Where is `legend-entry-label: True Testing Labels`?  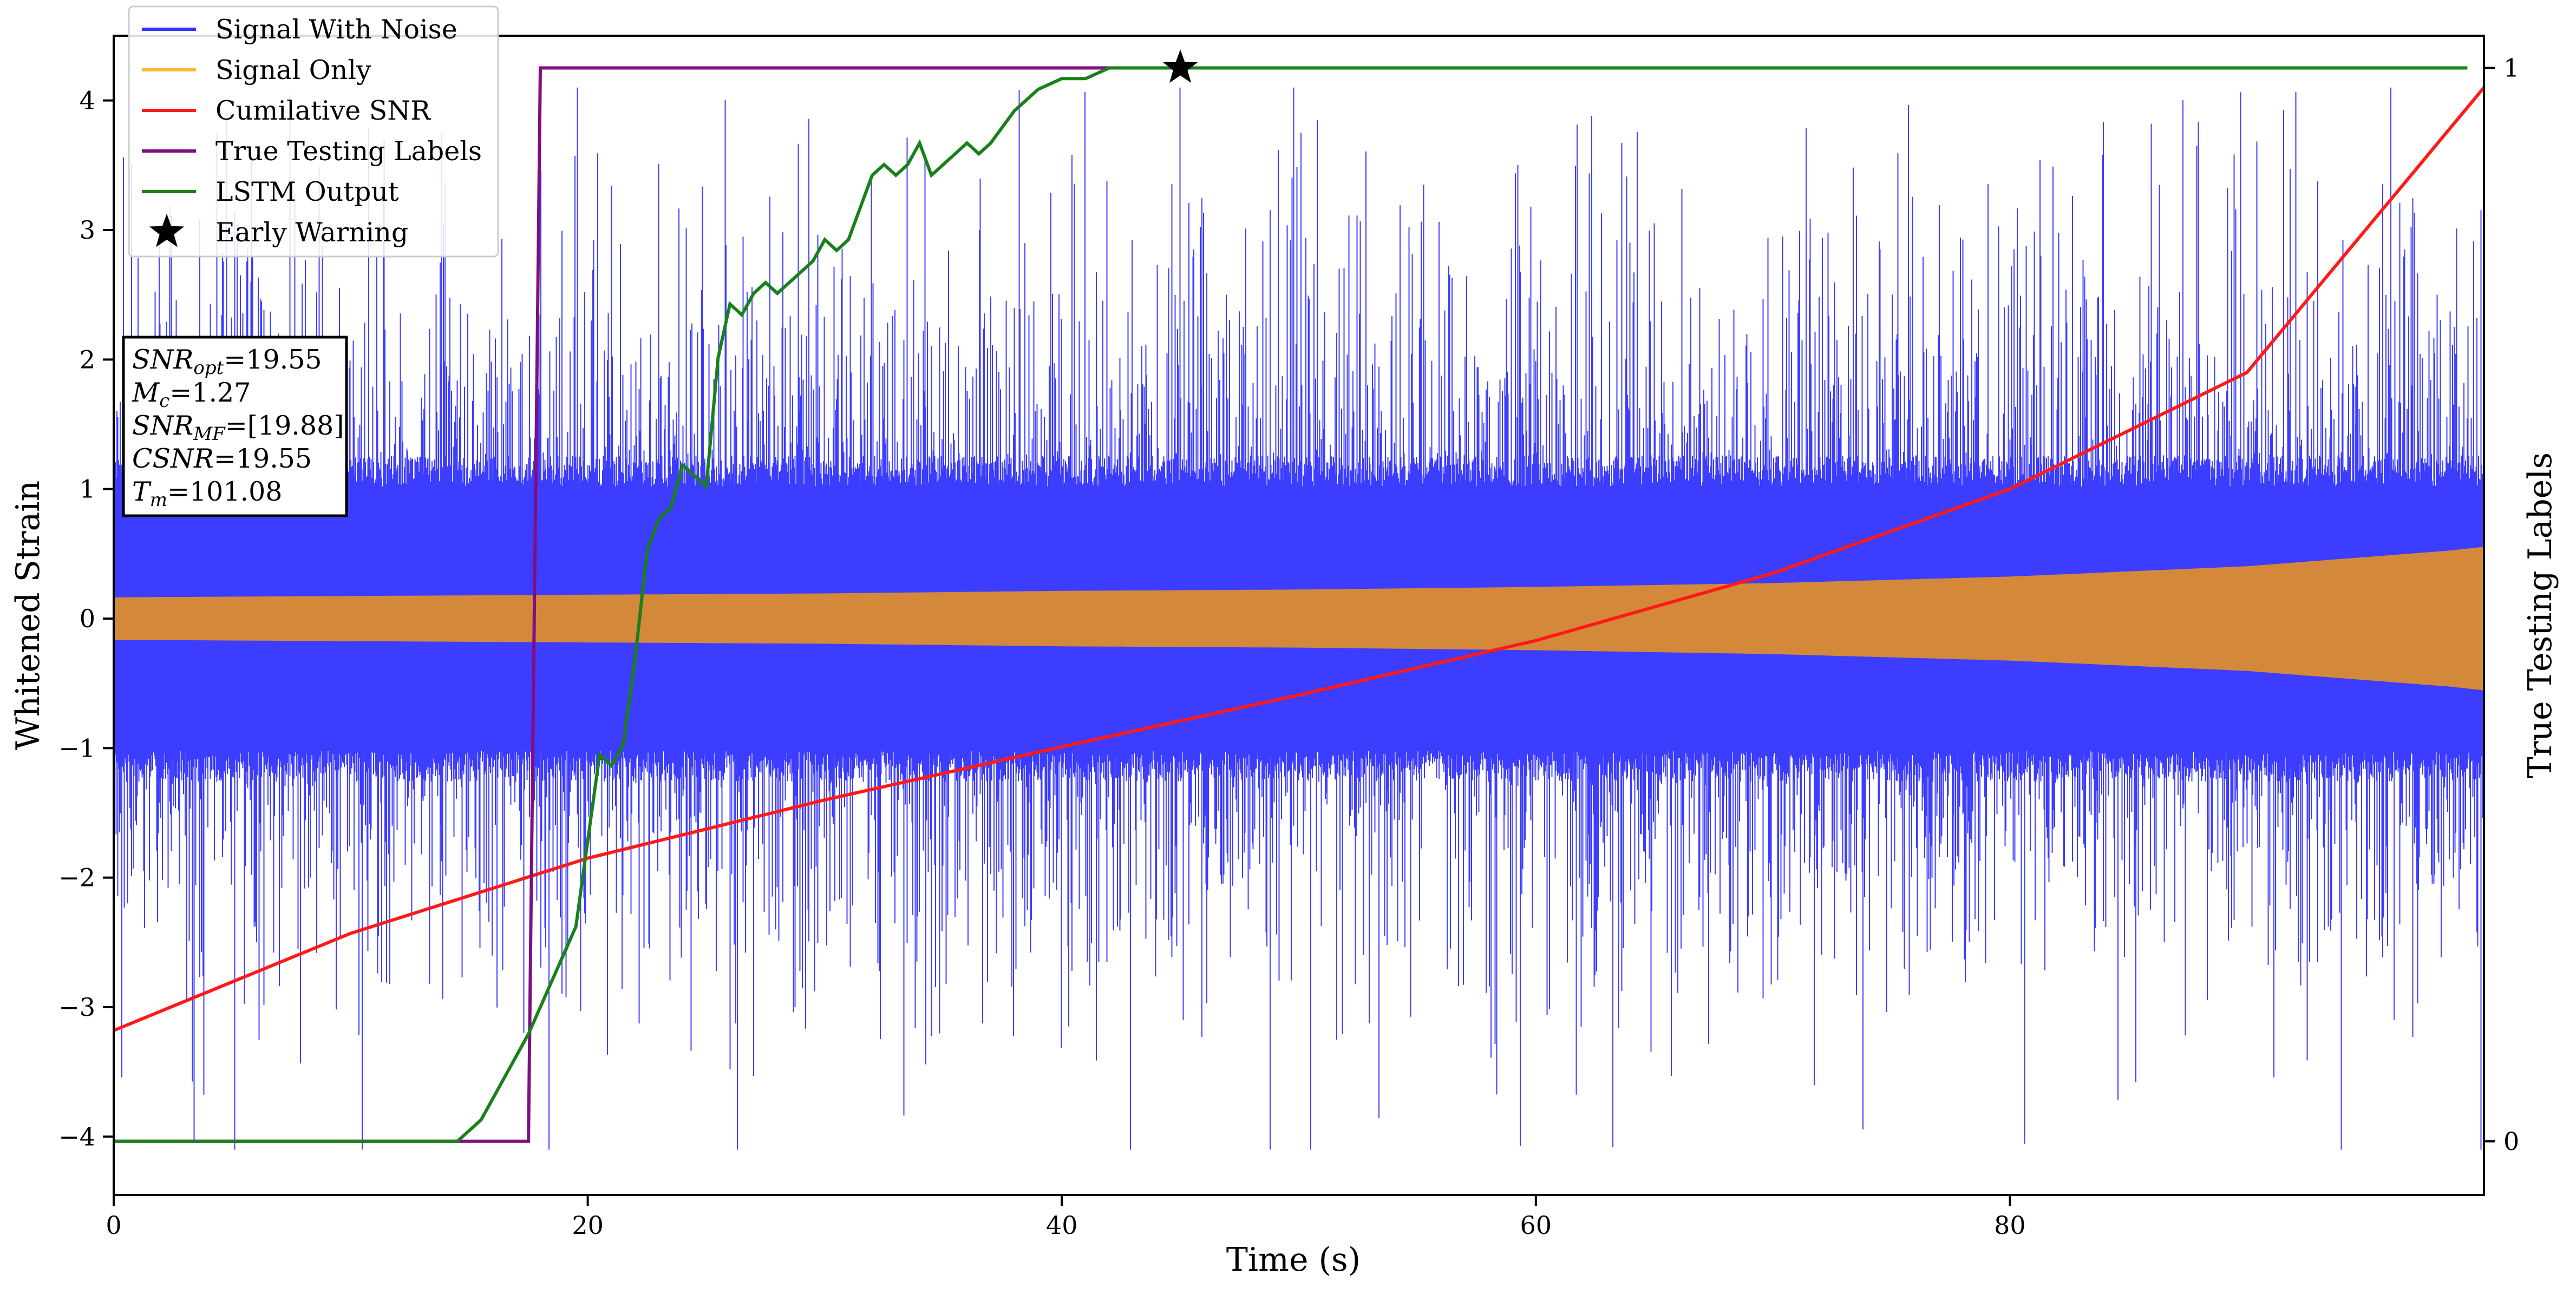
legend-entry-label: True Testing Labels is located at coordinates (349, 151).